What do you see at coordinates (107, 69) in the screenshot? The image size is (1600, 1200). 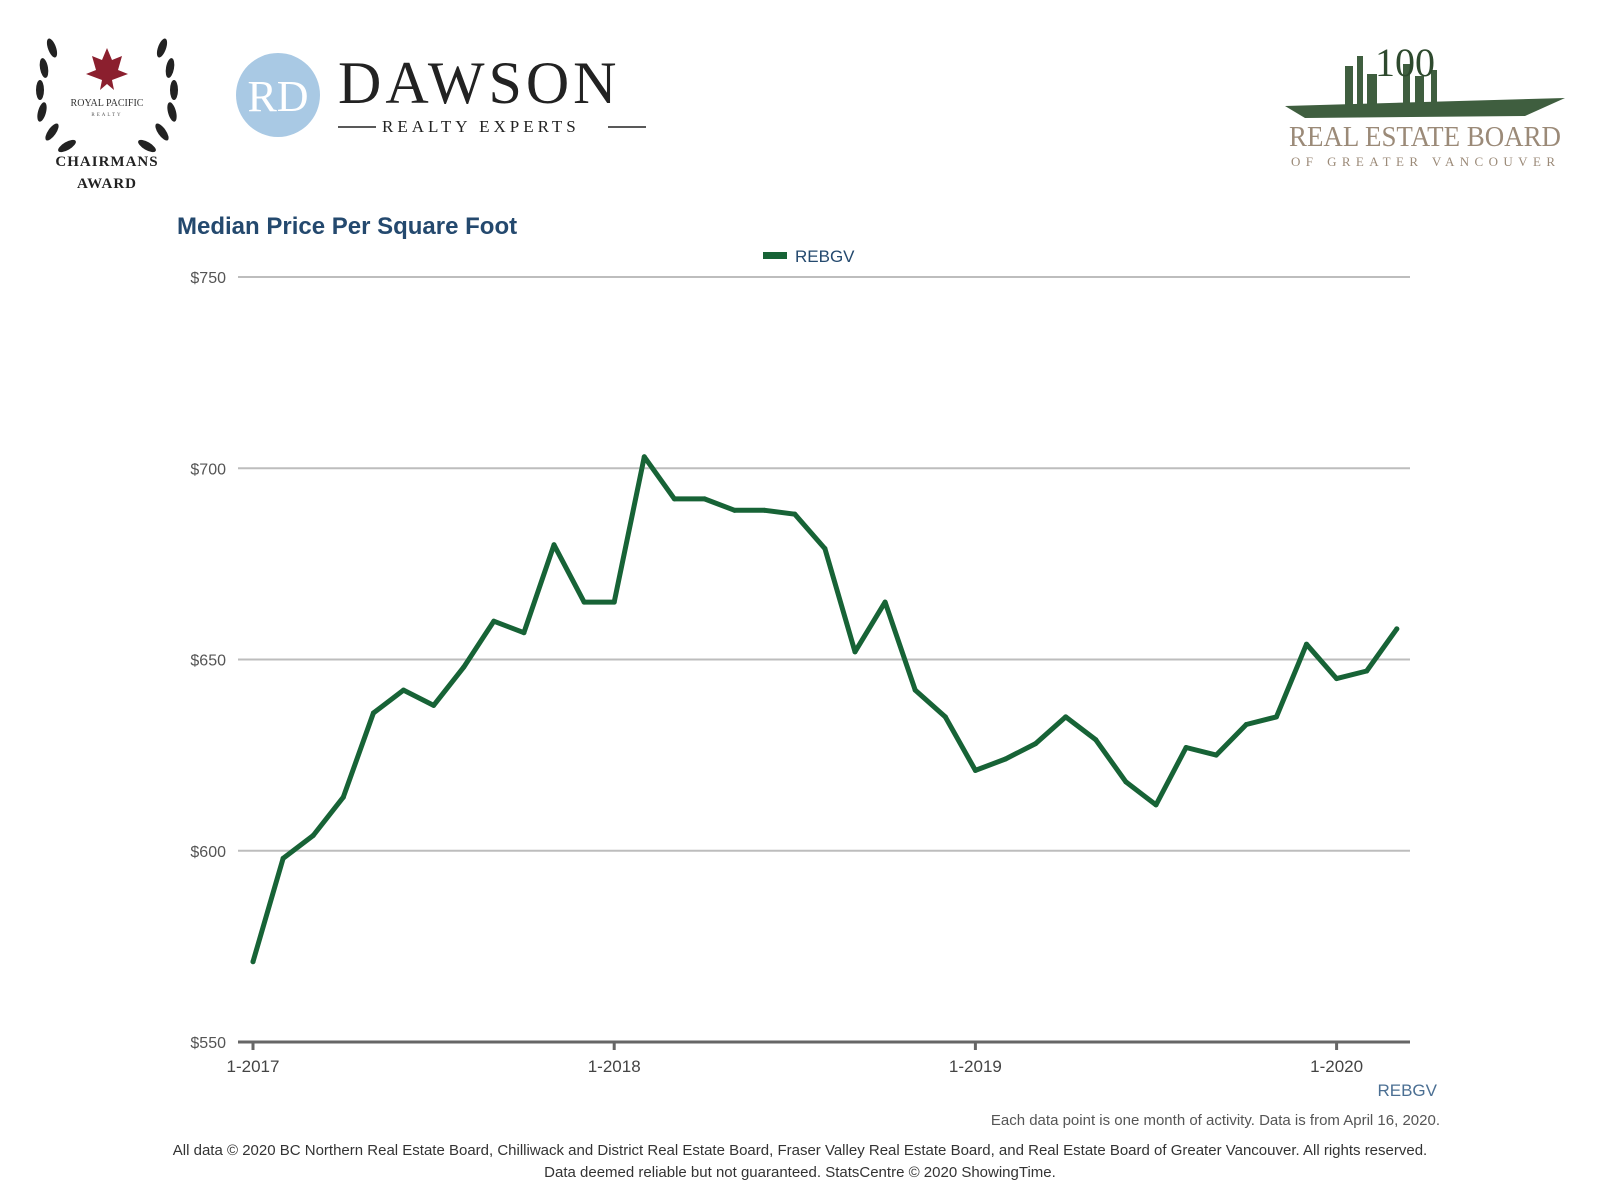 I see `maple-leaf-icon` at bounding box center [107, 69].